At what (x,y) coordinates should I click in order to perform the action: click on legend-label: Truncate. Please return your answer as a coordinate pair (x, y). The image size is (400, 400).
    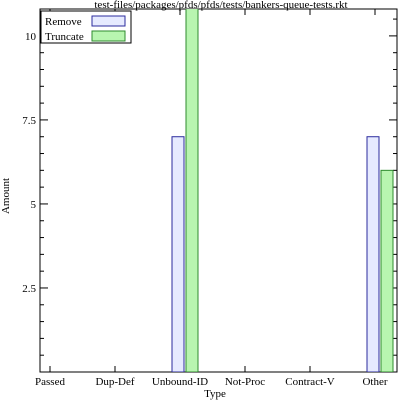
    Looking at the image, I should click on (64, 37).